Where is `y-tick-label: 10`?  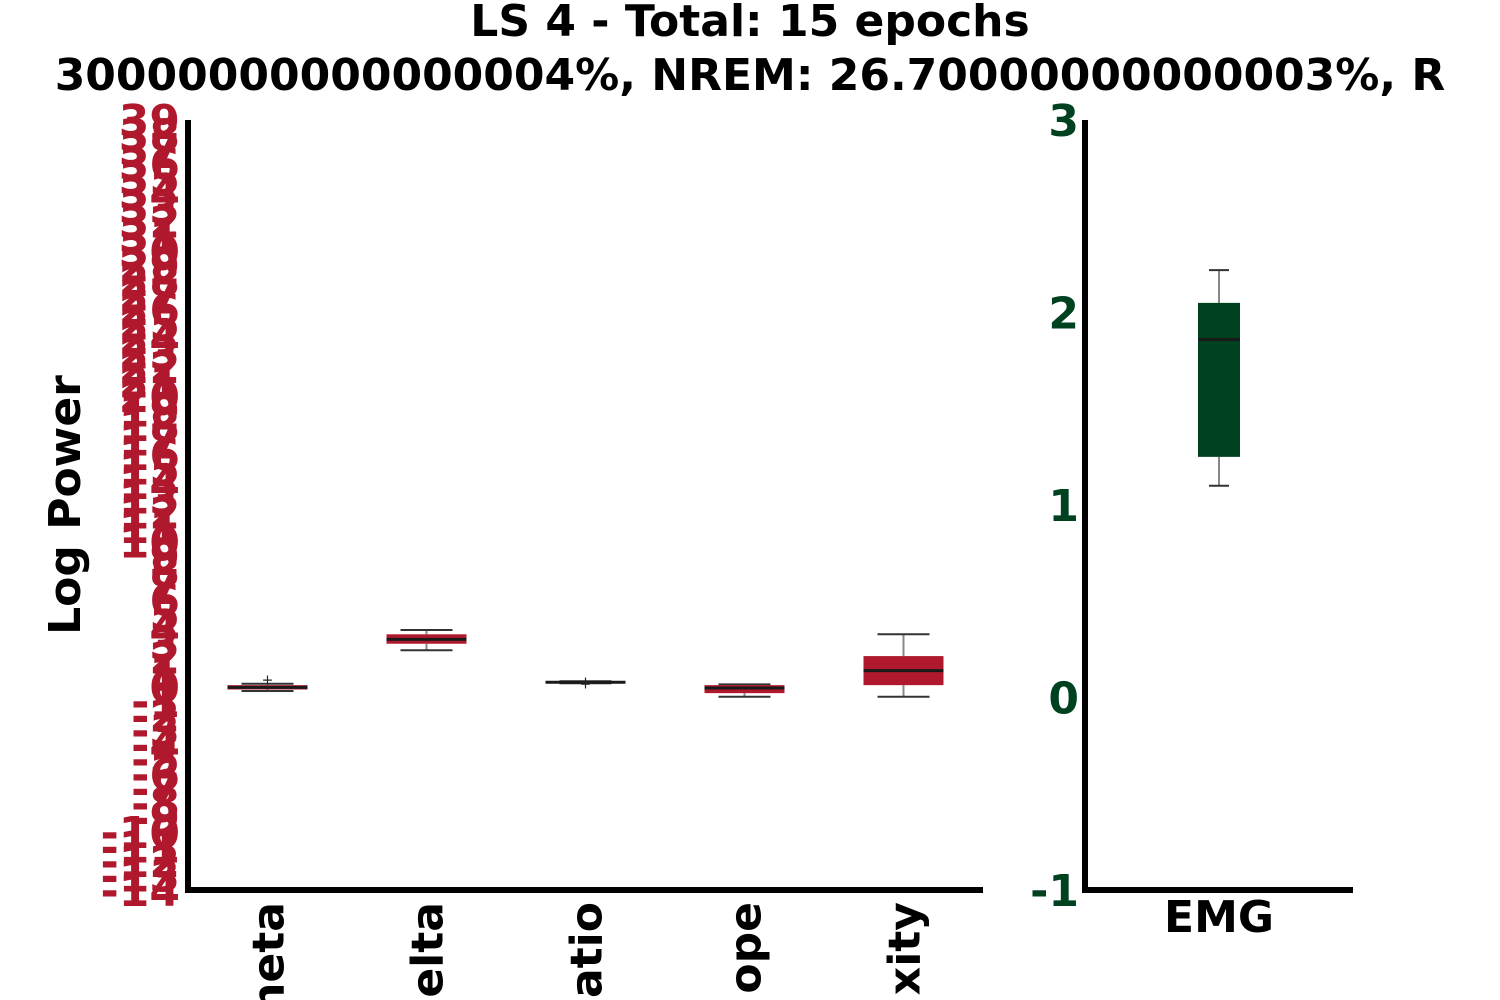
y-tick-label: 10 is located at coordinates (149, 542).